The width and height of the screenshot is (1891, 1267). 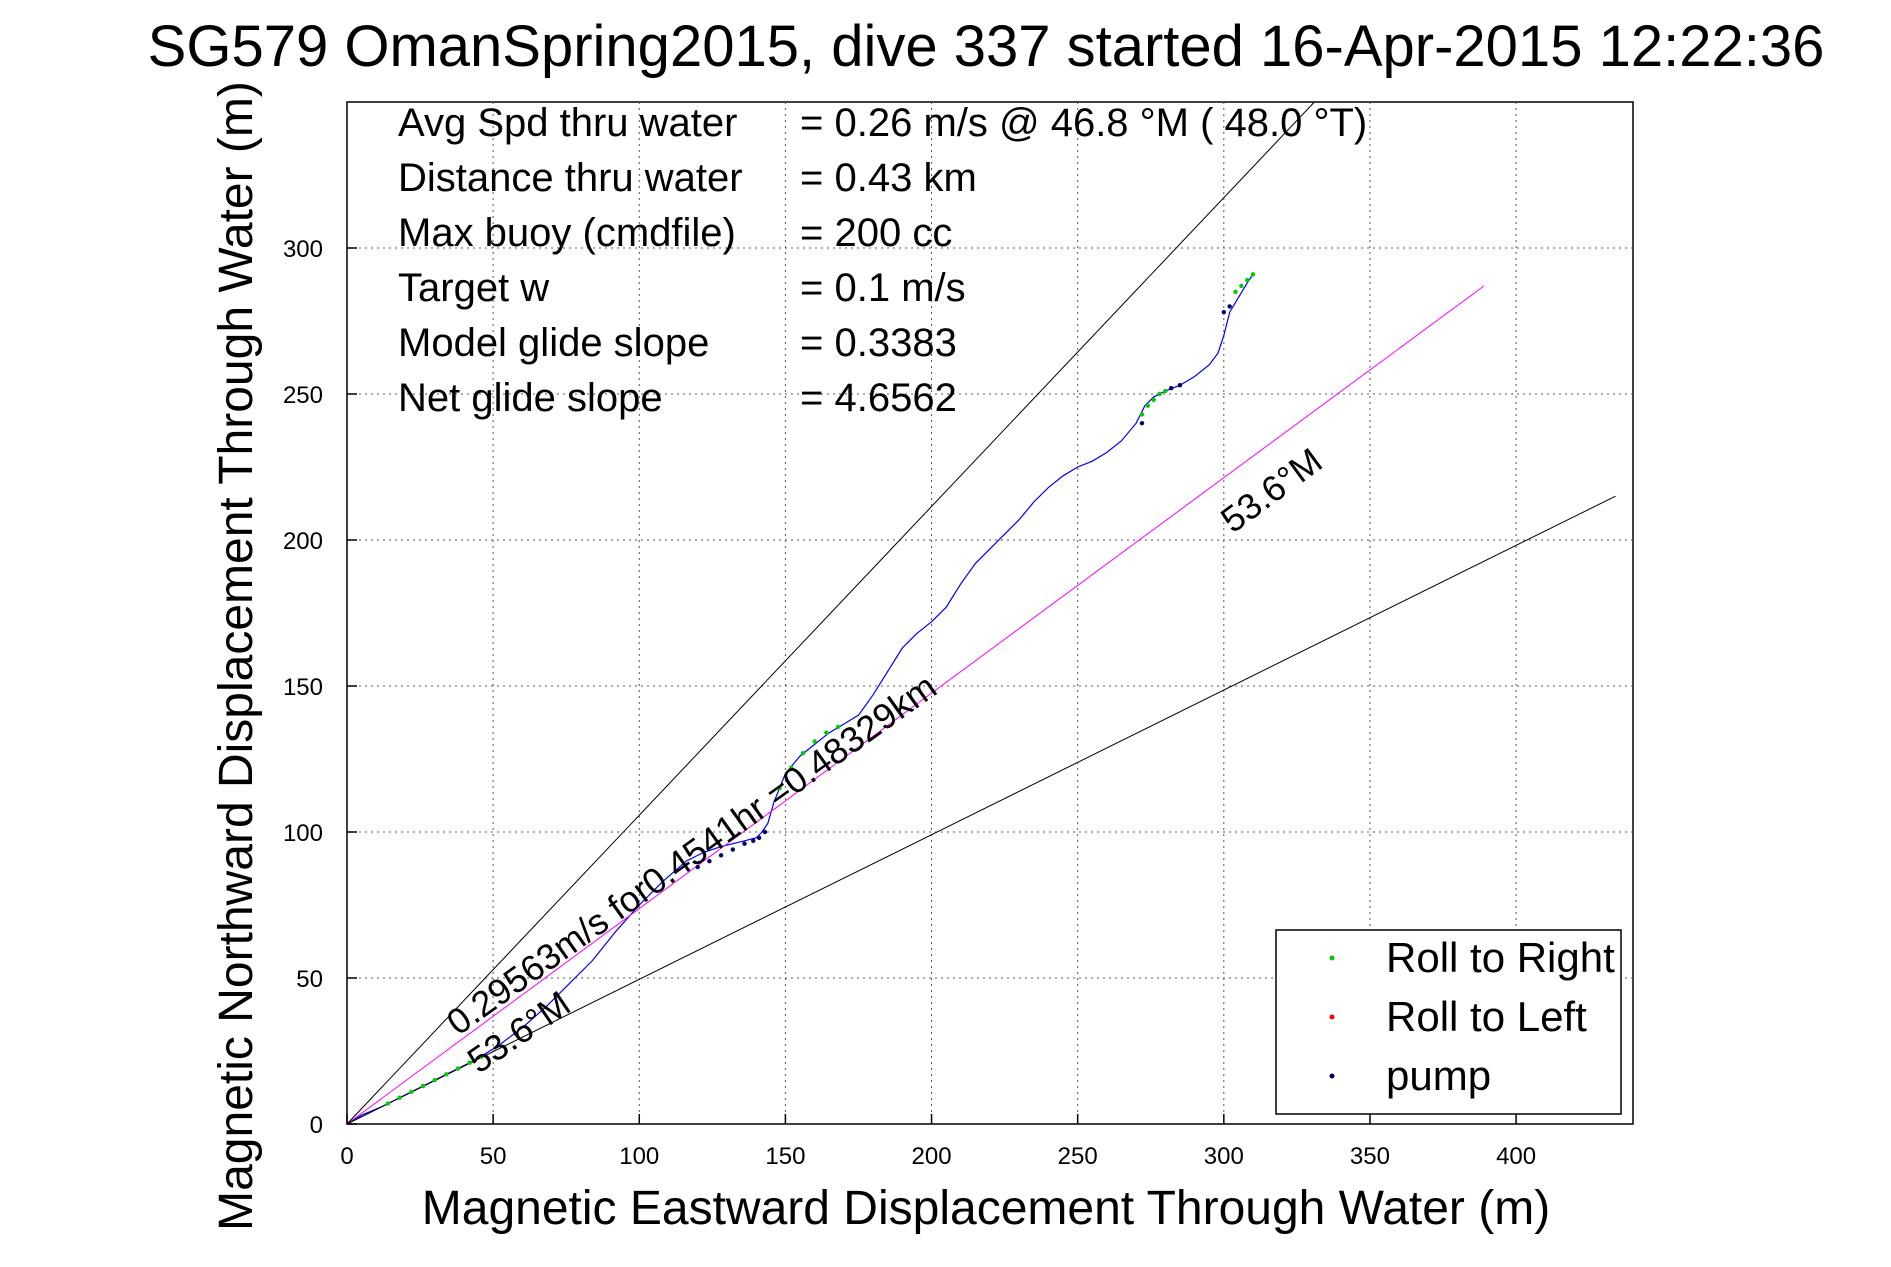 What do you see at coordinates (303, 395) in the screenshot?
I see `y-tick-label: 250` at bounding box center [303, 395].